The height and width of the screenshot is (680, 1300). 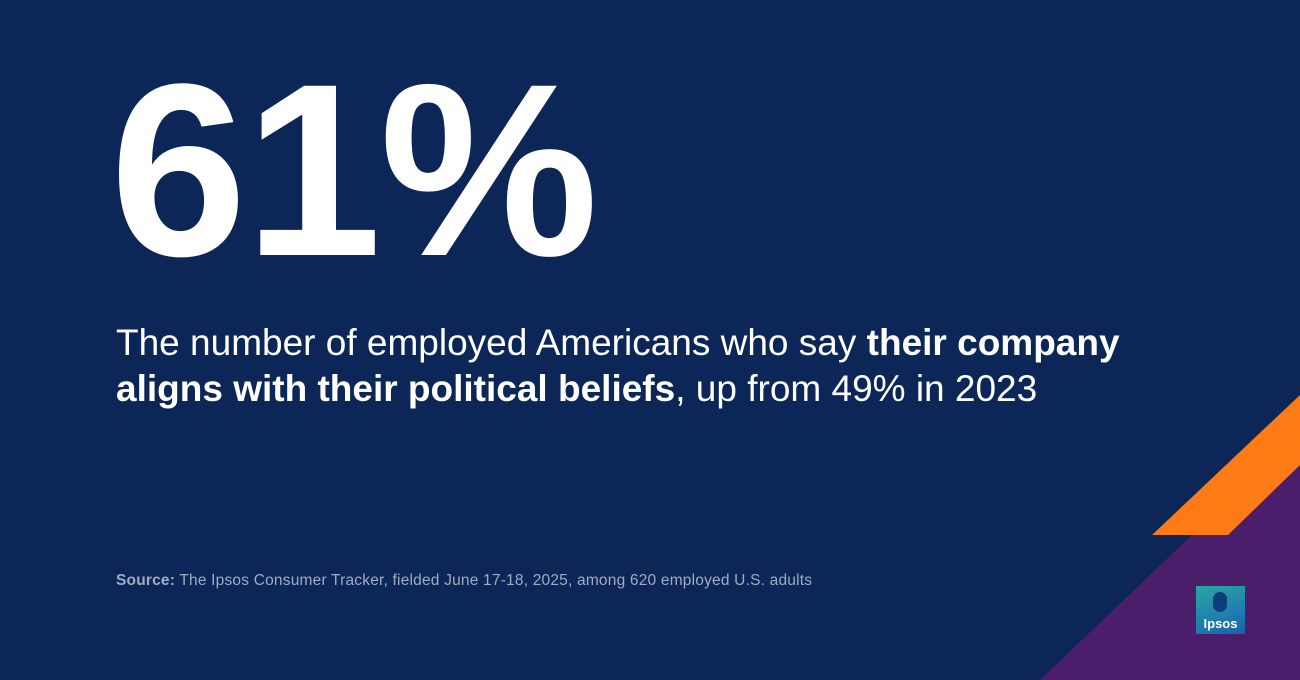 I want to click on source-label: Source:, so click(x=146, y=580).